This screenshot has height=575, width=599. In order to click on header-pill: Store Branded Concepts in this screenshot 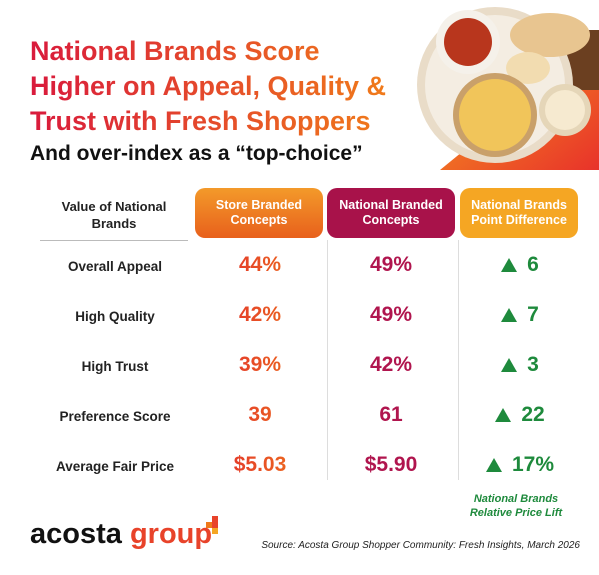, I will do `click(259, 213)`.